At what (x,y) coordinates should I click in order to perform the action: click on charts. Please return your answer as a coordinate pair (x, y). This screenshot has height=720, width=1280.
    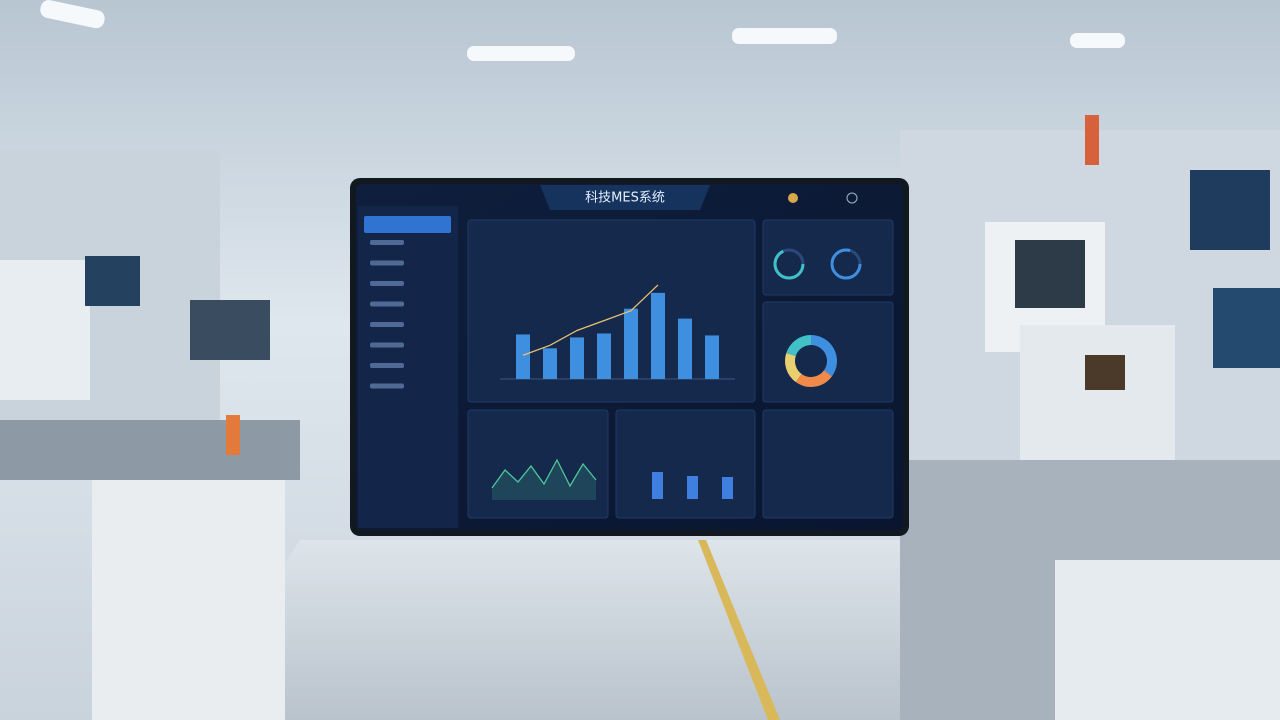
    Looking at the image, I should click on (664, 392).